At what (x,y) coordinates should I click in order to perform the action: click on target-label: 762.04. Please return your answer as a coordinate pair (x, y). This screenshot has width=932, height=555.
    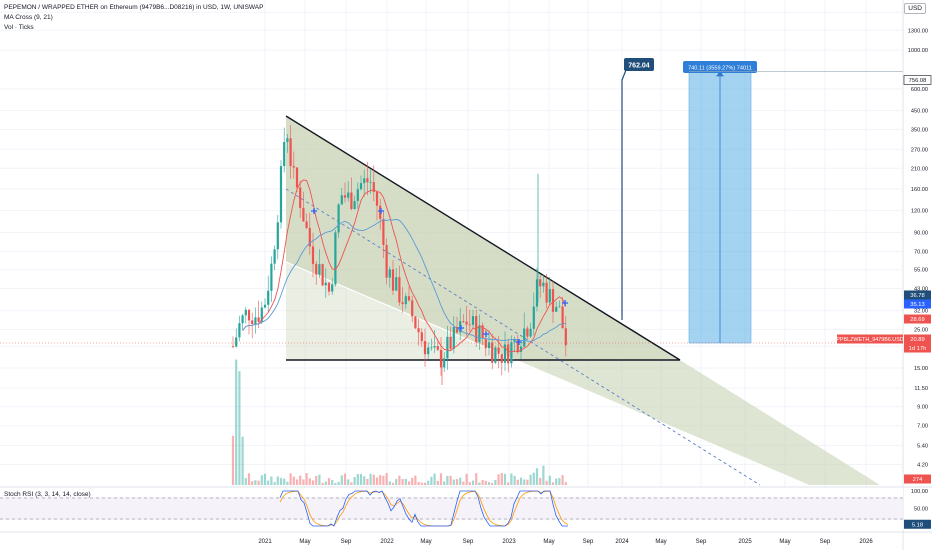
    Looking at the image, I should click on (639, 66).